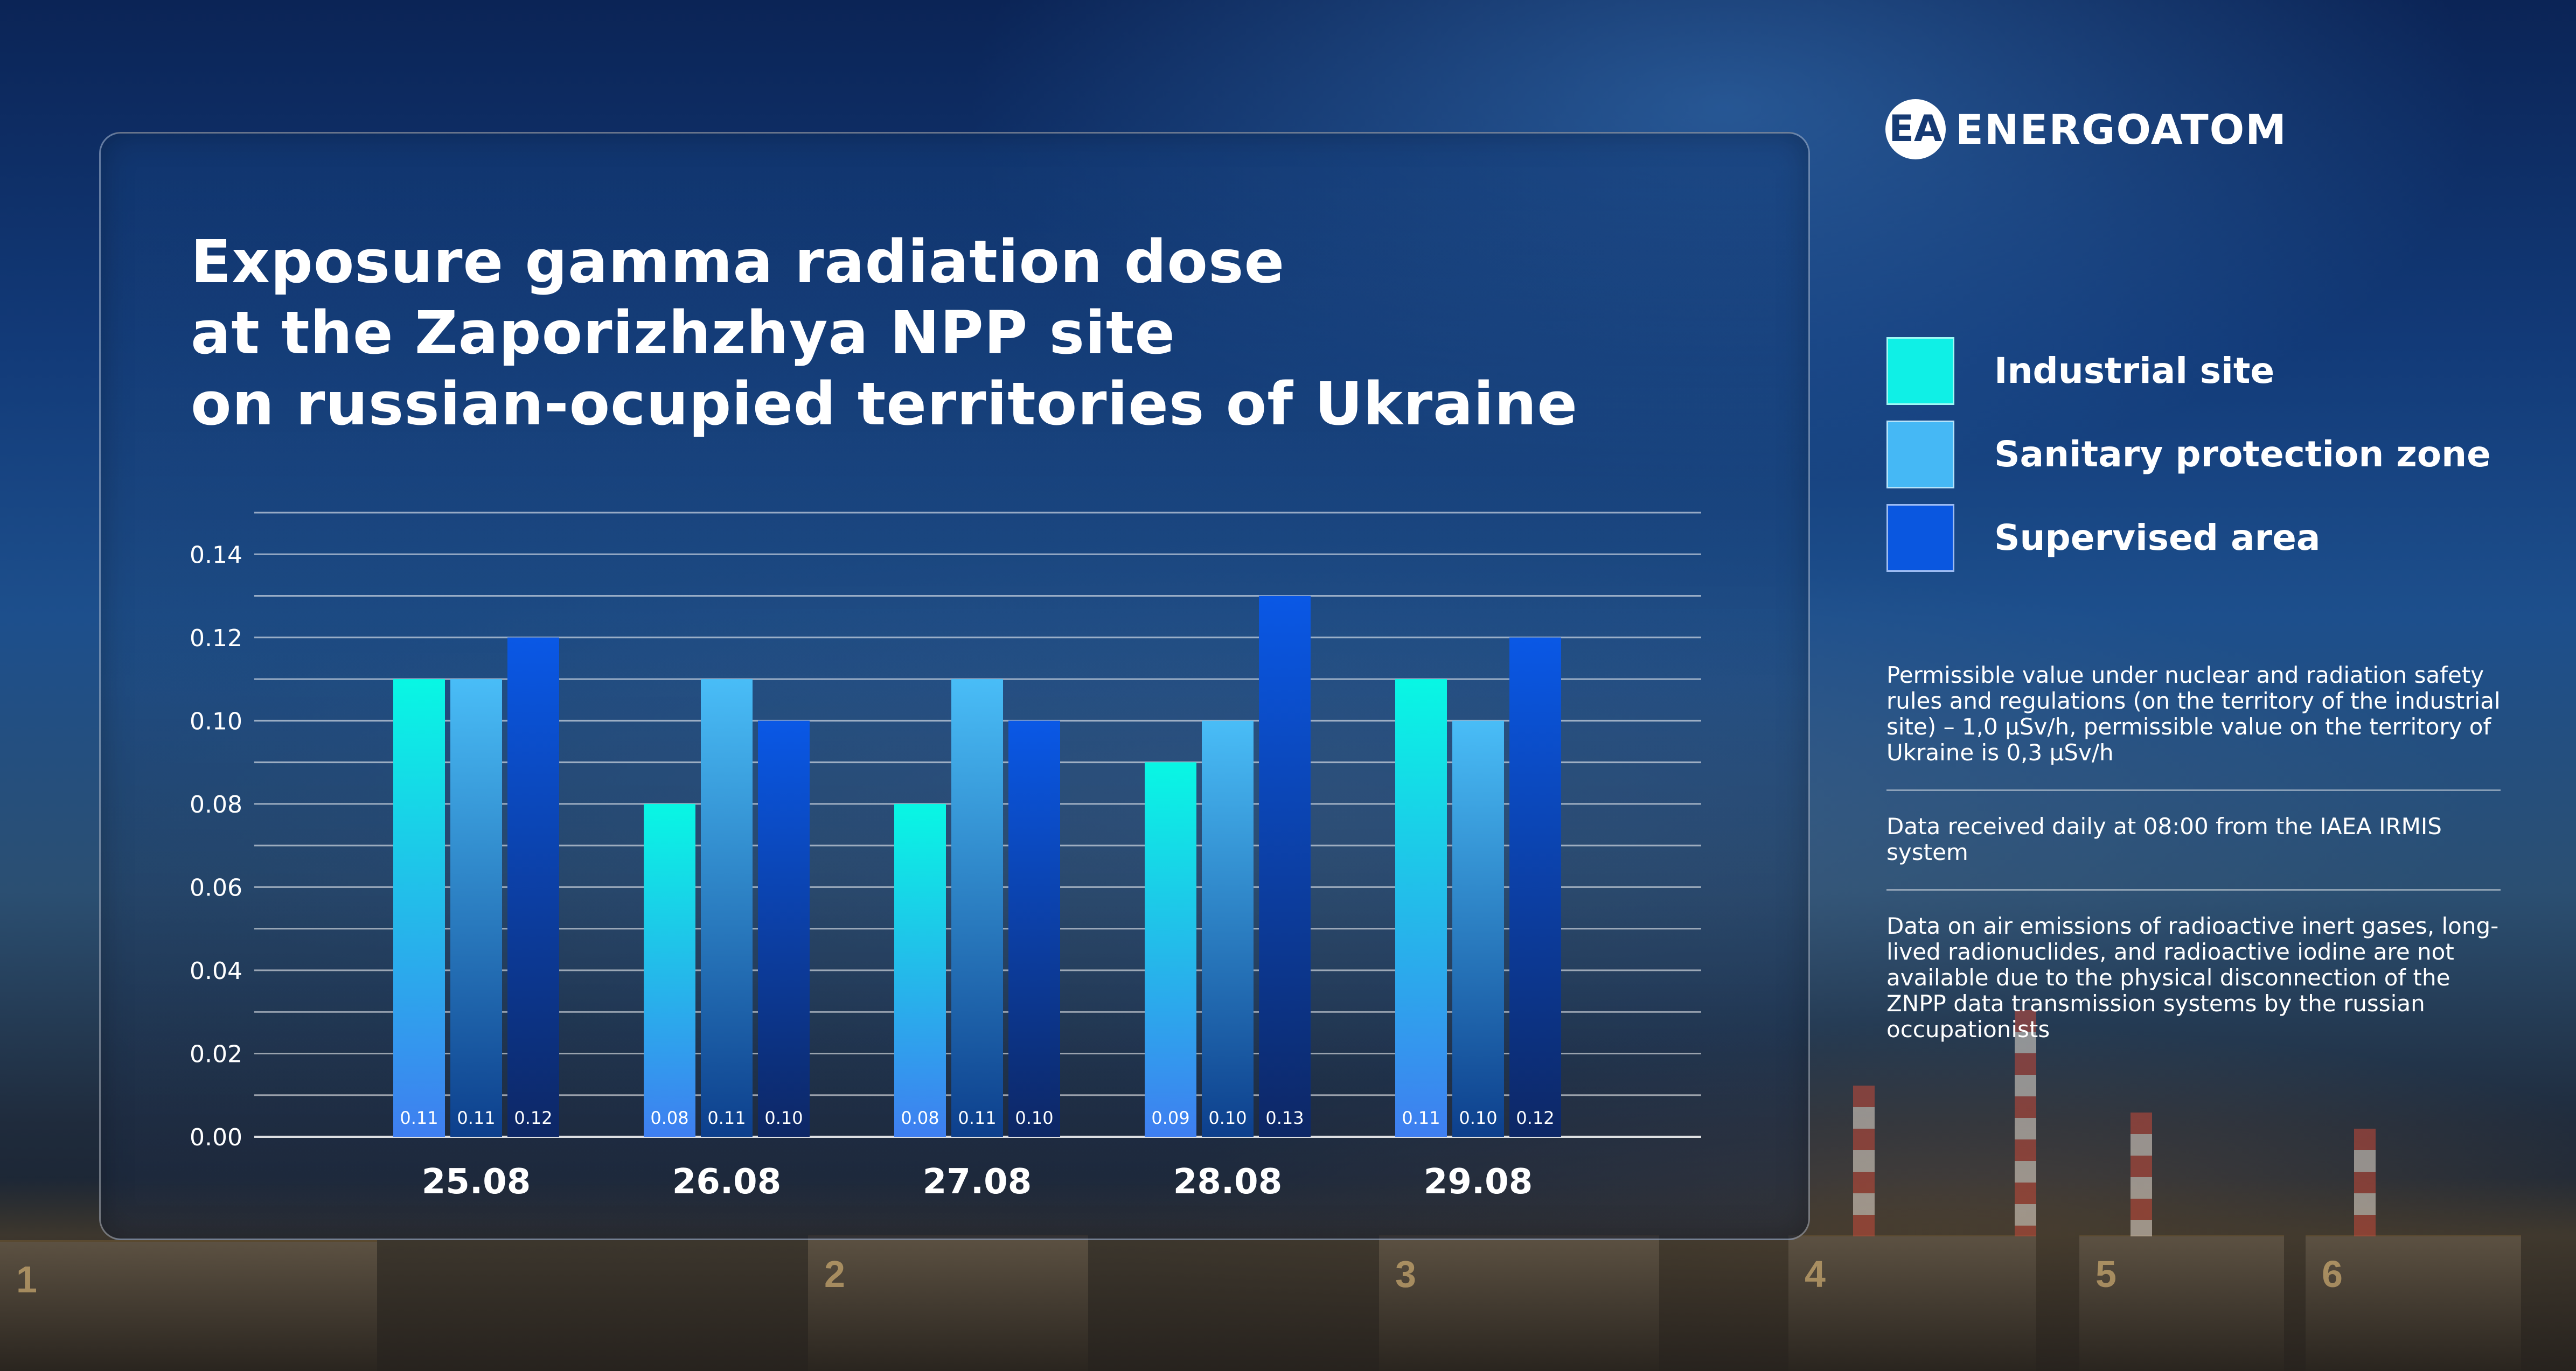 Image resolution: width=2576 pixels, height=1371 pixels. What do you see at coordinates (2243, 454) in the screenshot?
I see `legend-label: Sanitary protection zone` at bounding box center [2243, 454].